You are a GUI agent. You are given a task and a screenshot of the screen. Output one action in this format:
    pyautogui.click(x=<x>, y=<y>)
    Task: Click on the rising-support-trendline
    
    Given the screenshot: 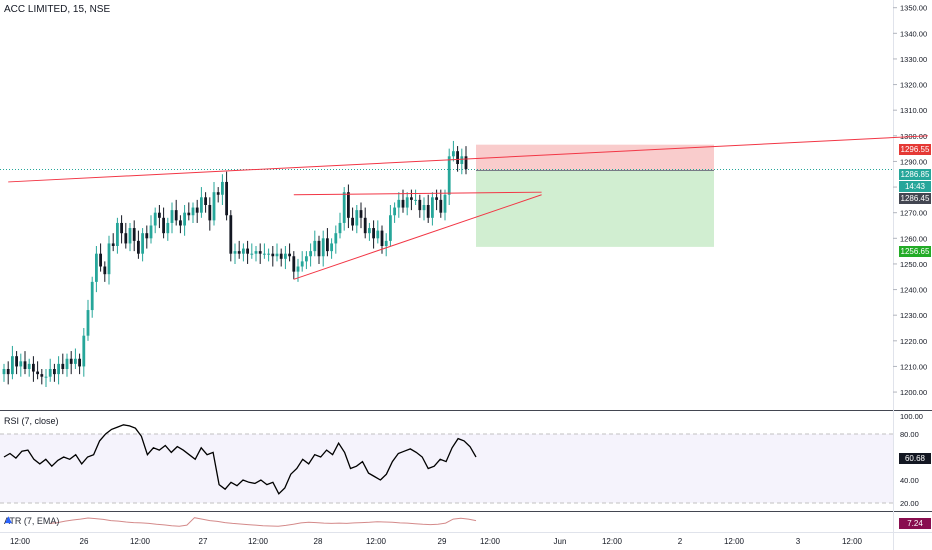 What is the action you would take?
    pyautogui.click(x=417, y=237)
    